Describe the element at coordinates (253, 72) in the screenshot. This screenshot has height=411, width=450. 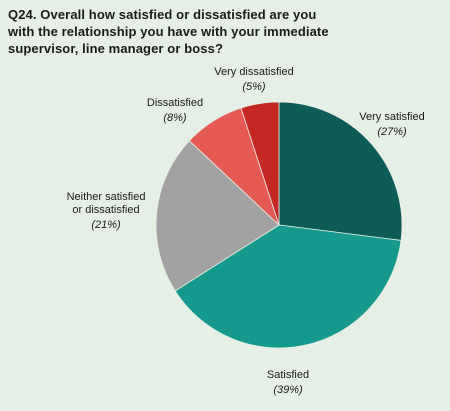
I see `slice-label-very-dissatisfied: Very dissatisfied` at that location.